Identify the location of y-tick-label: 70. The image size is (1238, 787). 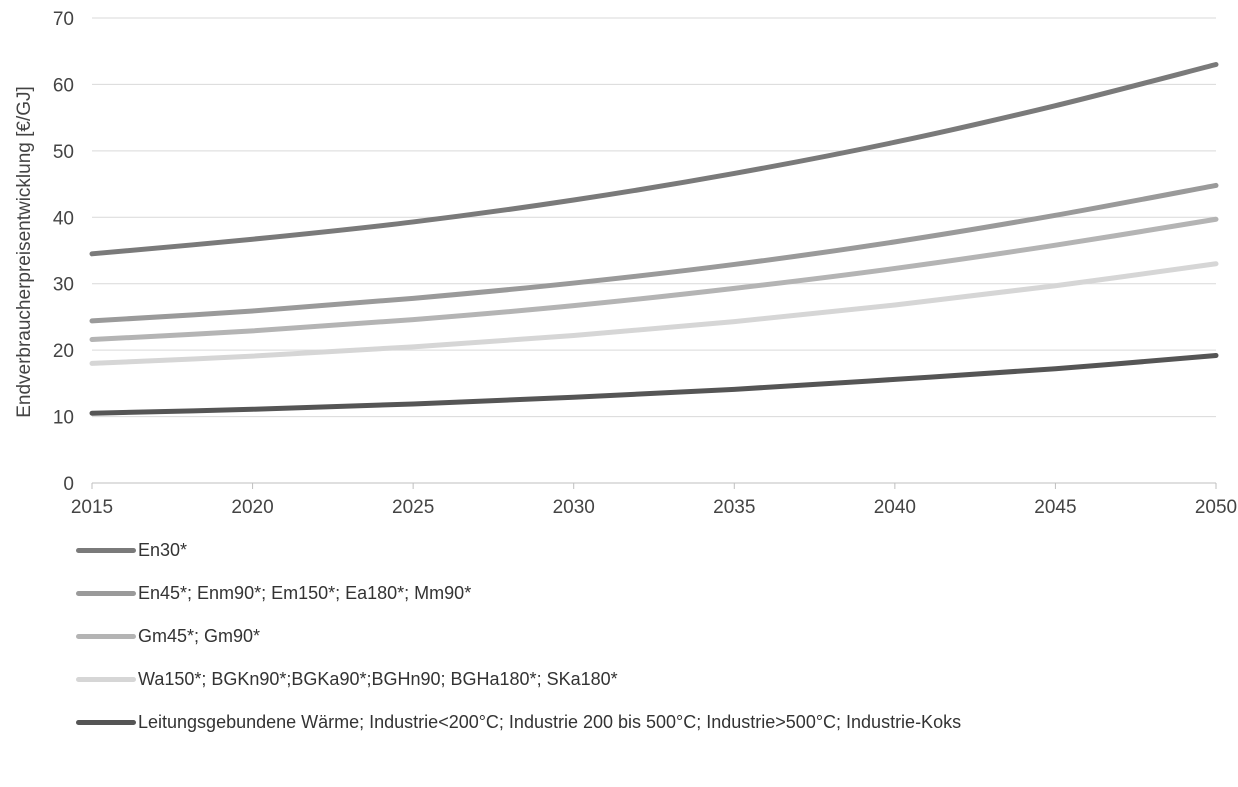
(63, 19).